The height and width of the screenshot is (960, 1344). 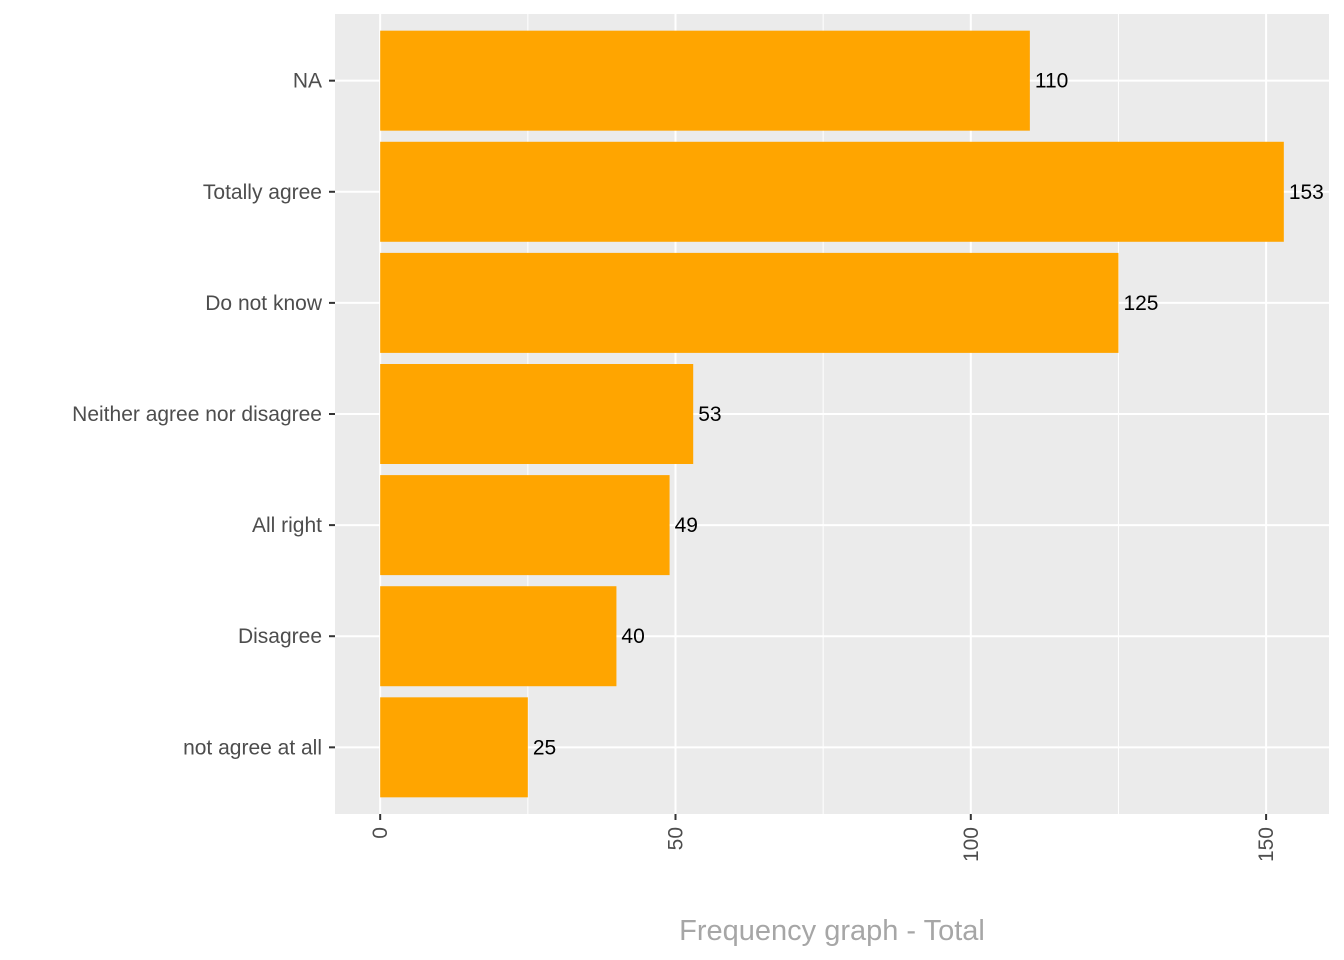 What do you see at coordinates (544, 747) in the screenshot?
I see `data-label: 25` at bounding box center [544, 747].